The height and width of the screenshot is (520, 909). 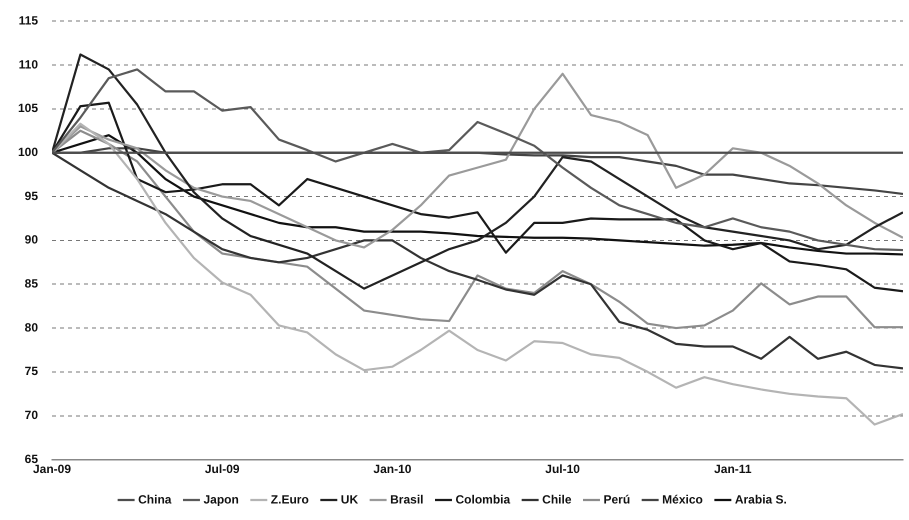 I want to click on legend-label: Chile, so click(x=557, y=499).